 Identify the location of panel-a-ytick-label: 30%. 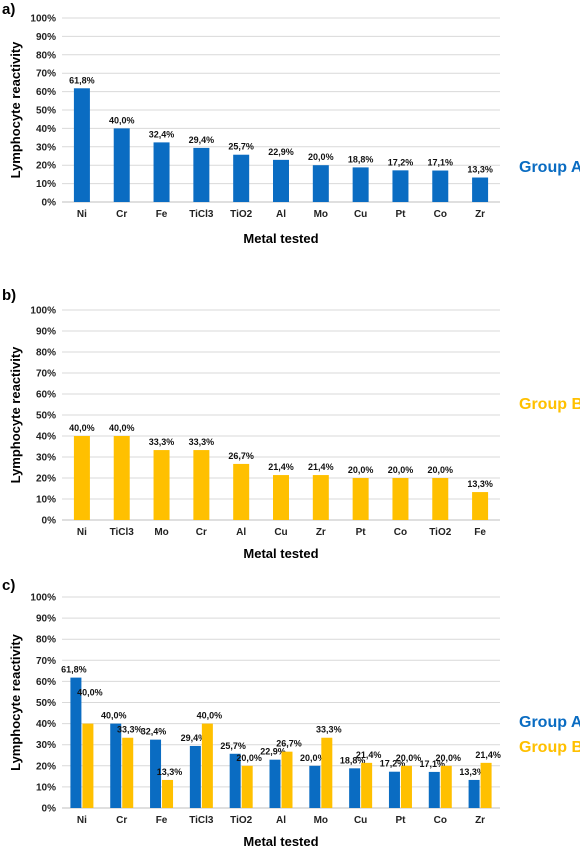
(46, 147).